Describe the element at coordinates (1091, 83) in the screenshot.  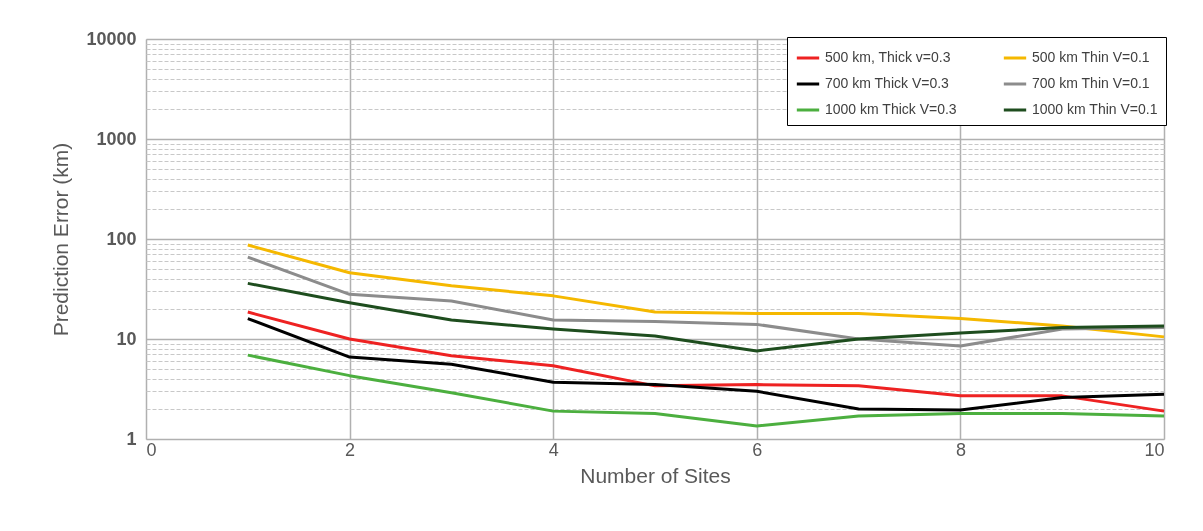
I see `legend-label: 700 km Thin V=0.1` at that location.